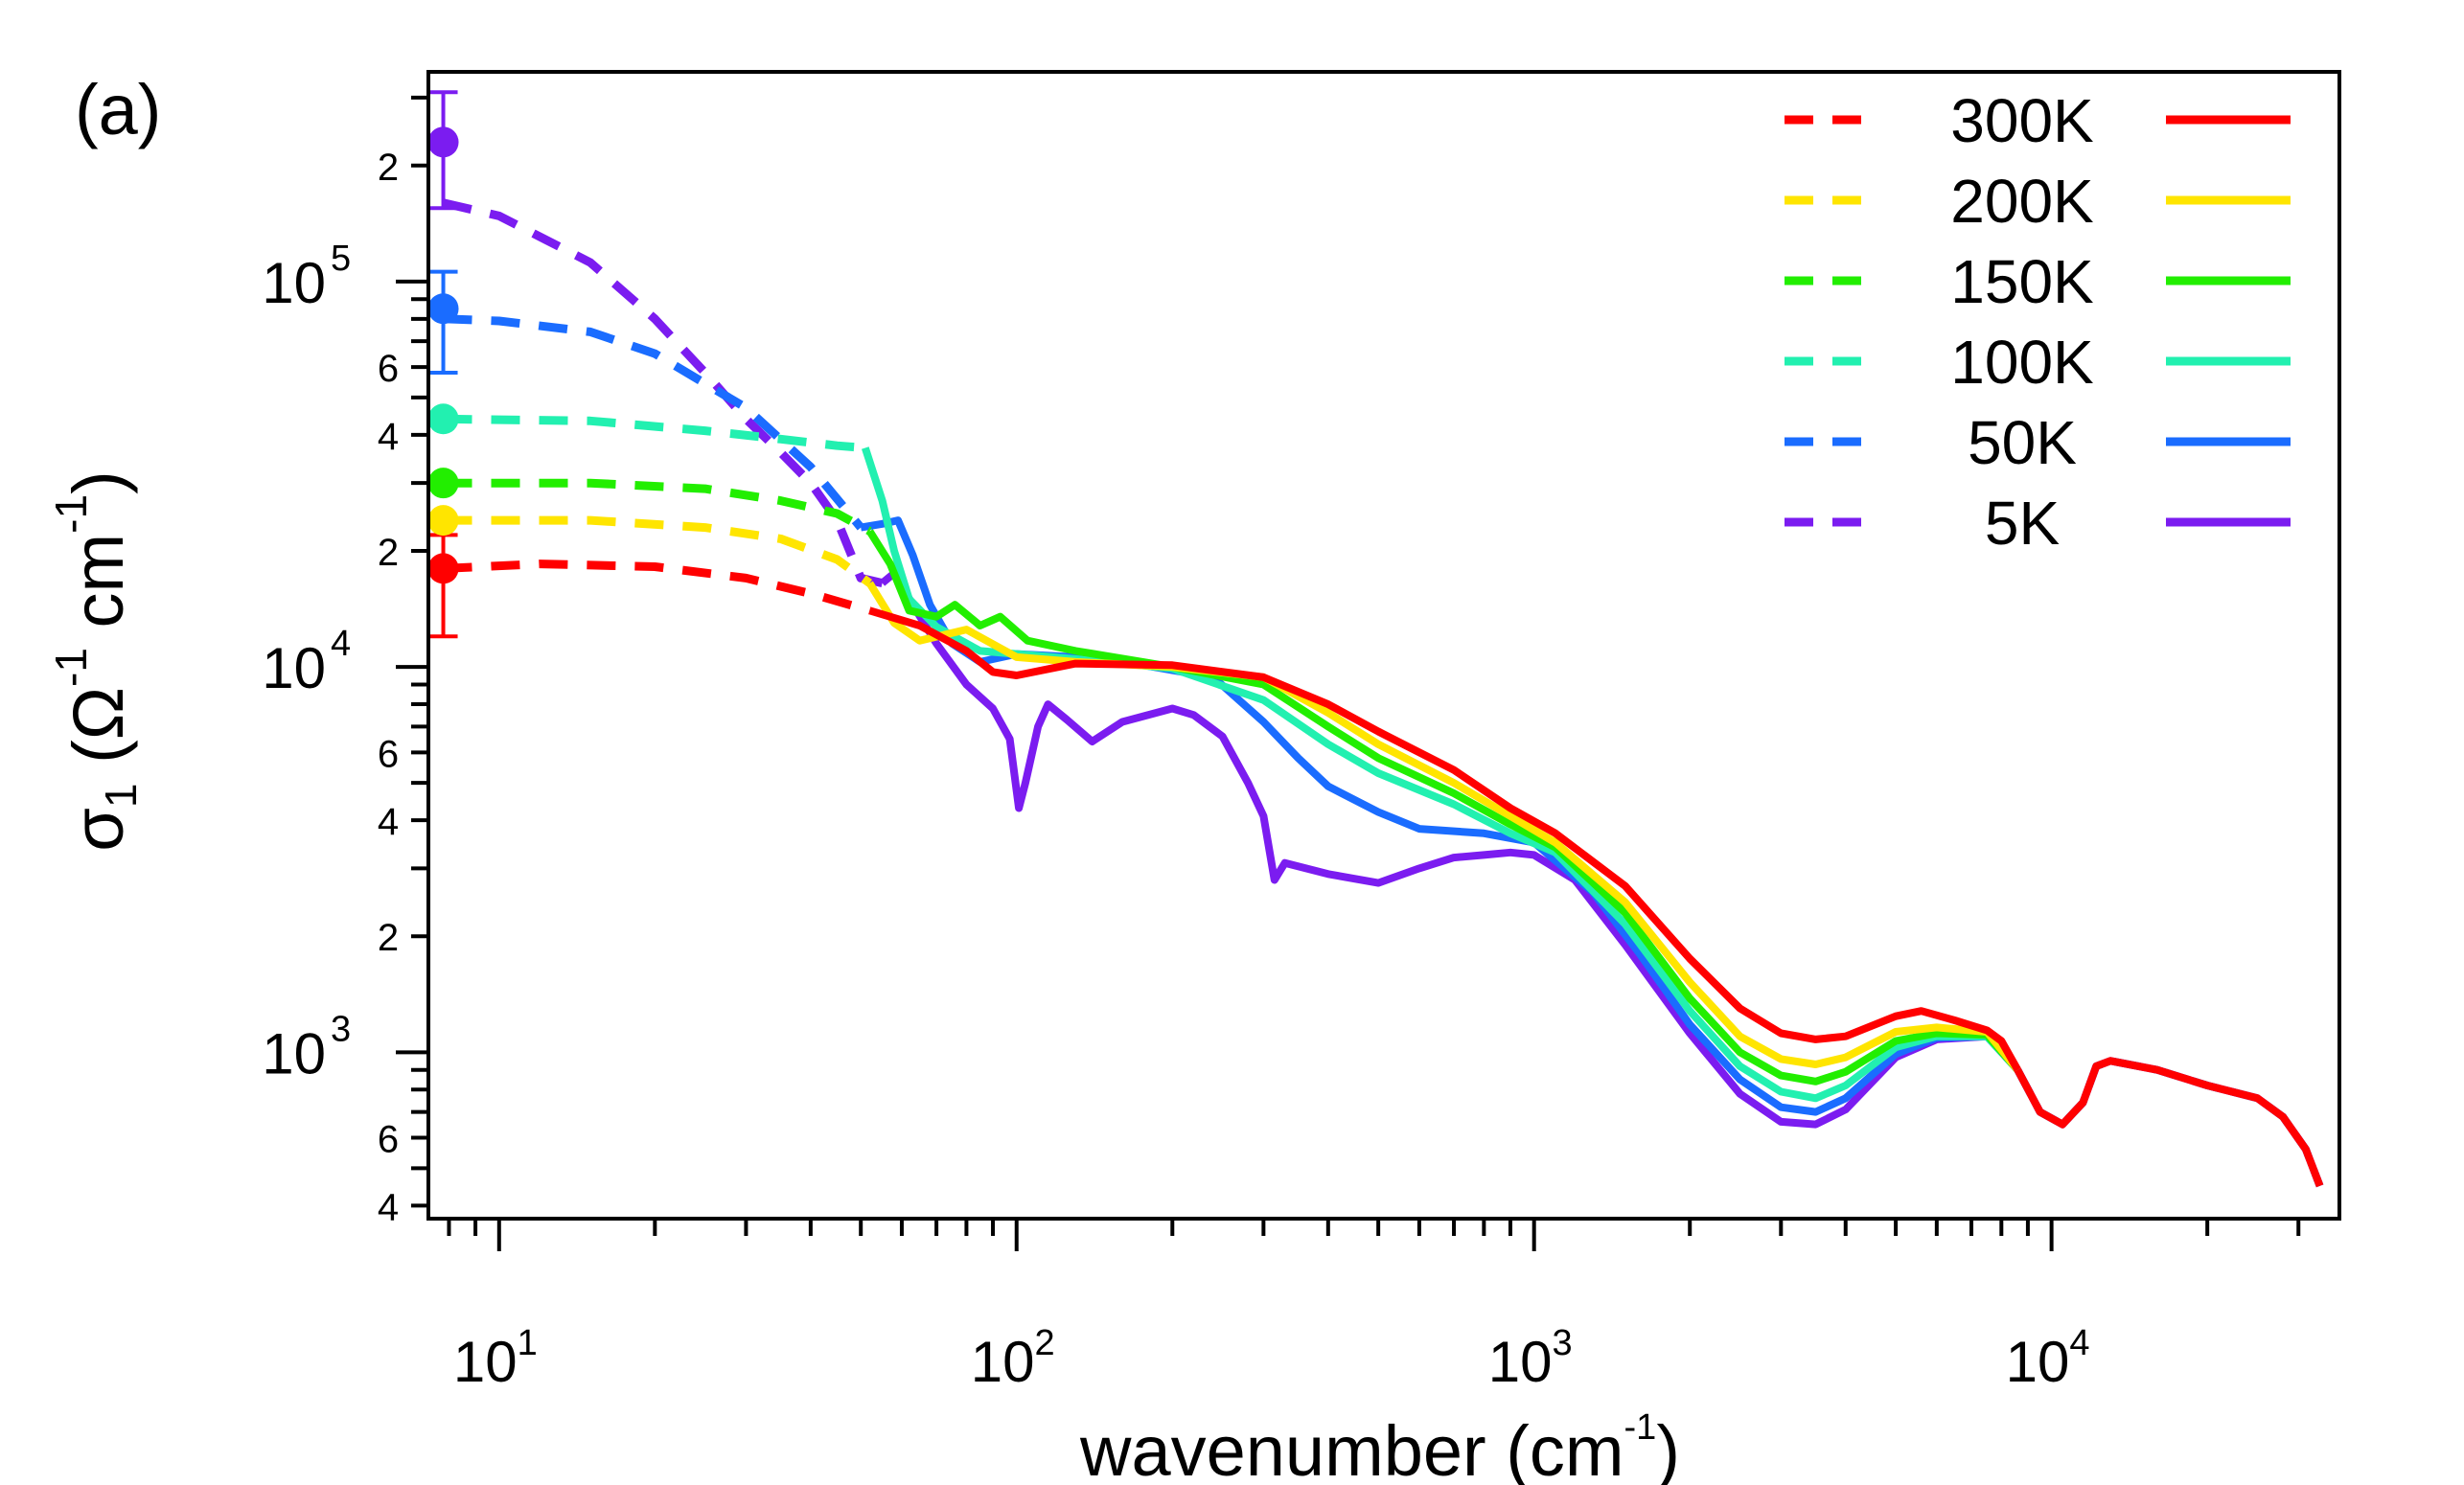 The height and width of the screenshot is (1485, 2464). Describe the element at coordinates (1444, 839) in the screenshot. I see `measured-line-300k` at that location.